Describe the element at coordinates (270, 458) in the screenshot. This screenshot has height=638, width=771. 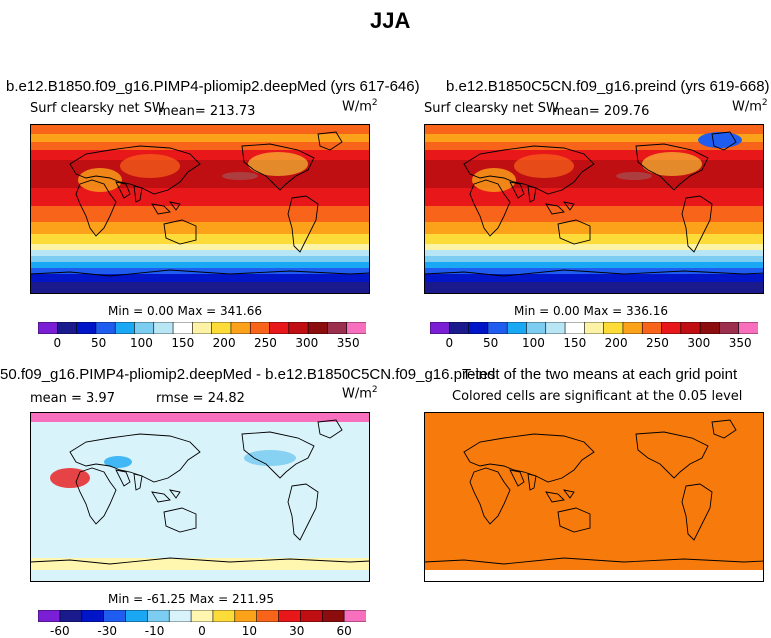
I see `anomaly-region` at that location.